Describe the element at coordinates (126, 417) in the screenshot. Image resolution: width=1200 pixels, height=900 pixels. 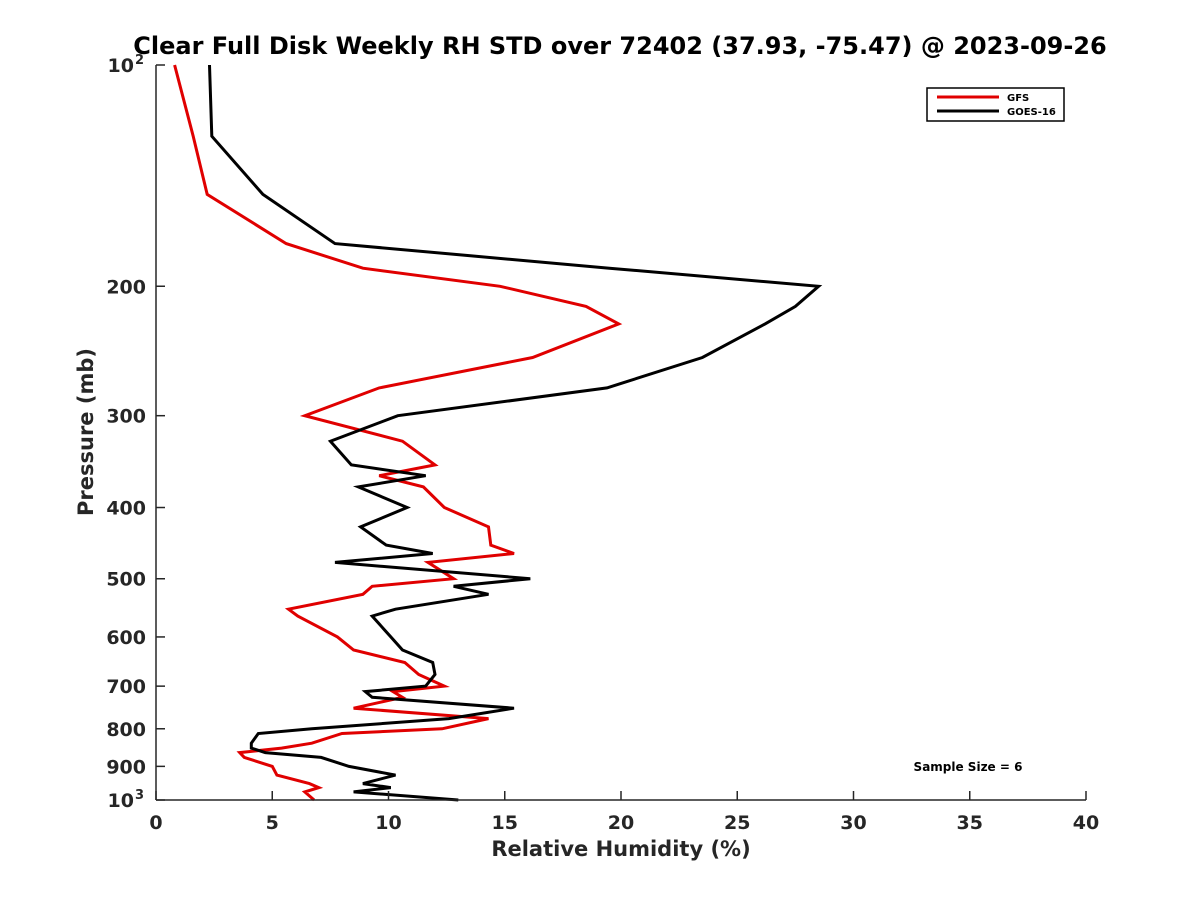
I see `y-tick-label: 300` at that location.